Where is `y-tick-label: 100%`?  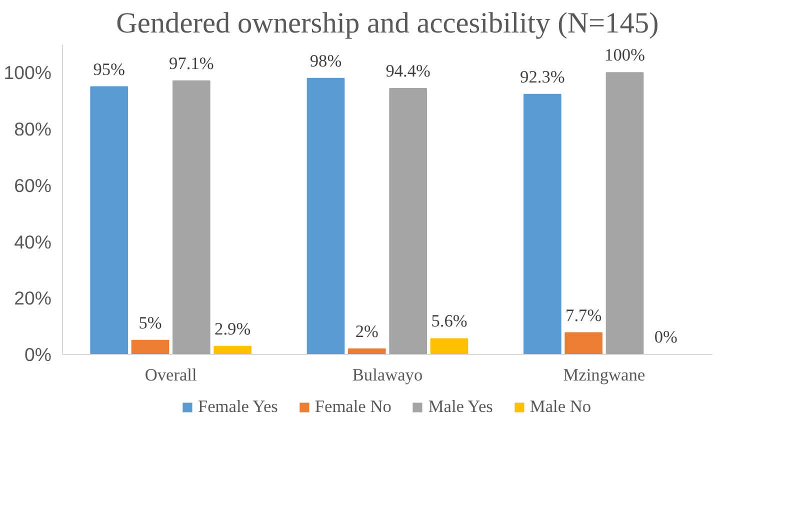 y-tick-label: 100% is located at coordinates (28, 73).